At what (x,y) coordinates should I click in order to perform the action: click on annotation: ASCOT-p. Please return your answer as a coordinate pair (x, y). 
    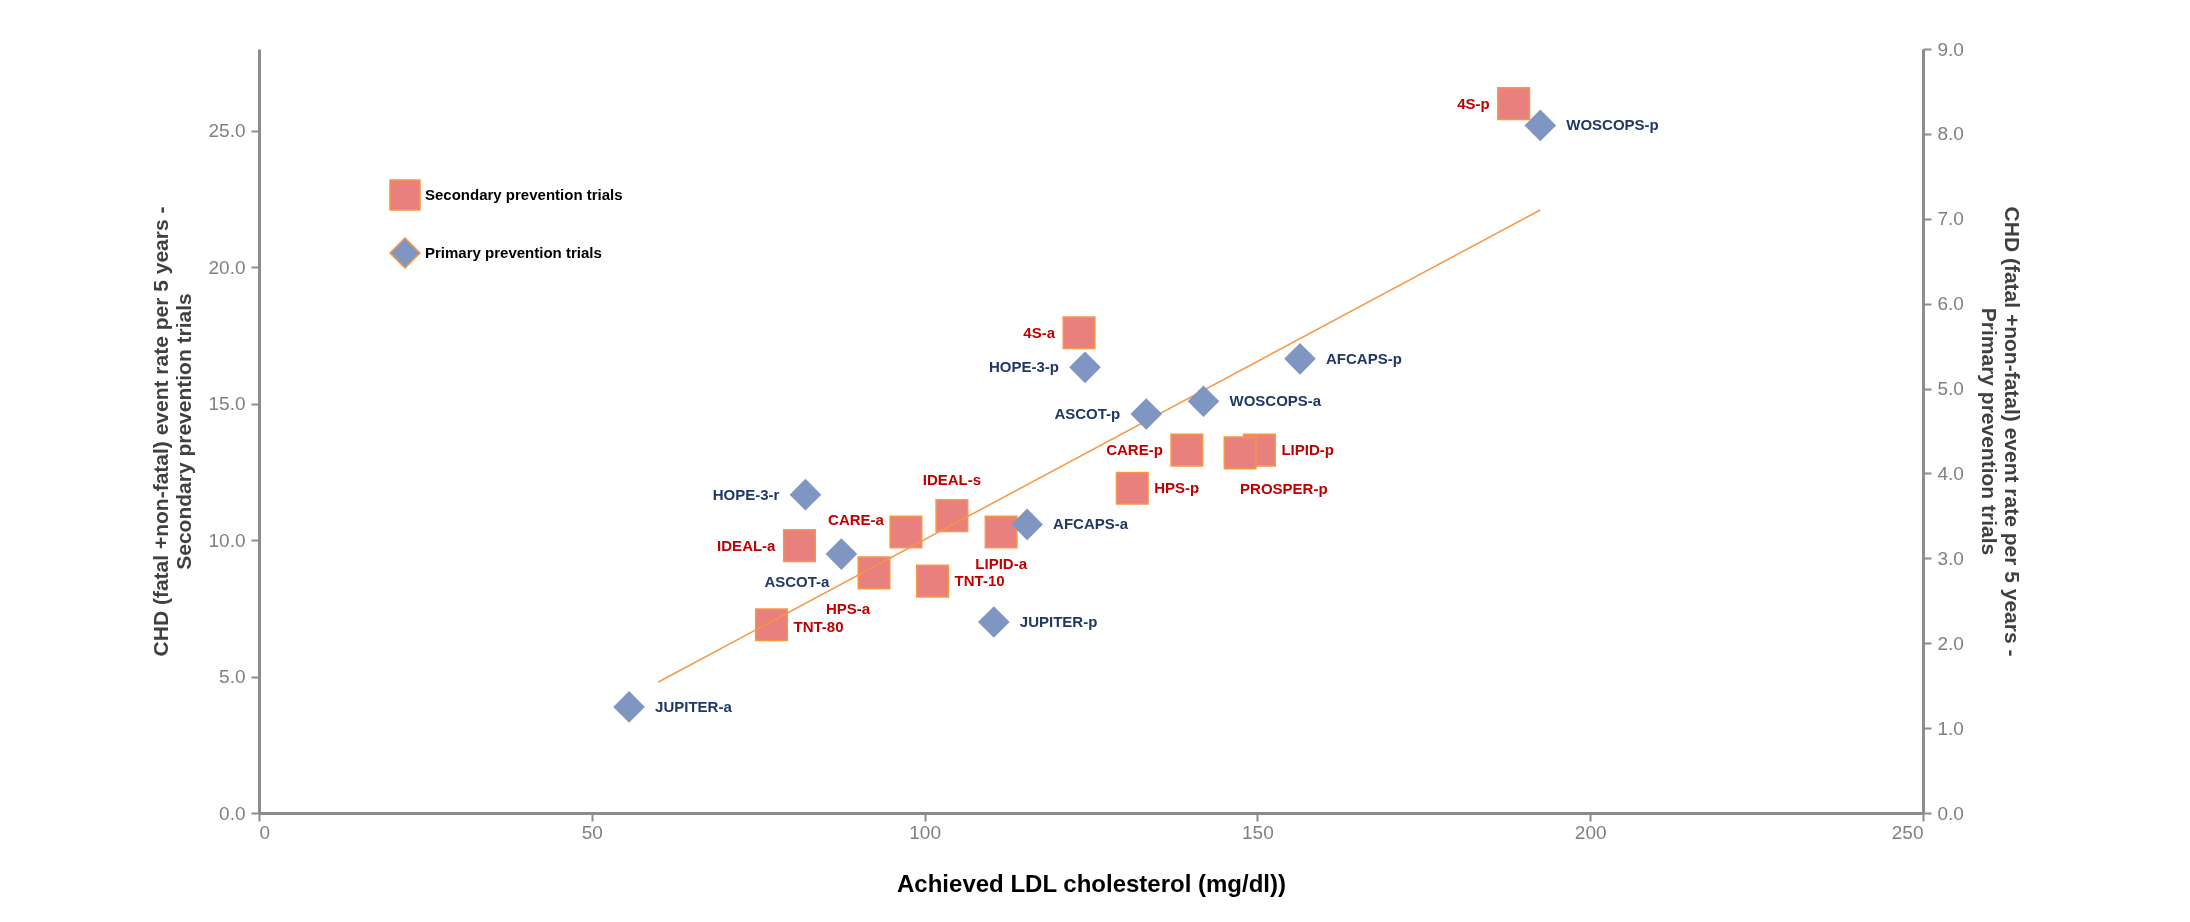
    Looking at the image, I should click on (1087, 414).